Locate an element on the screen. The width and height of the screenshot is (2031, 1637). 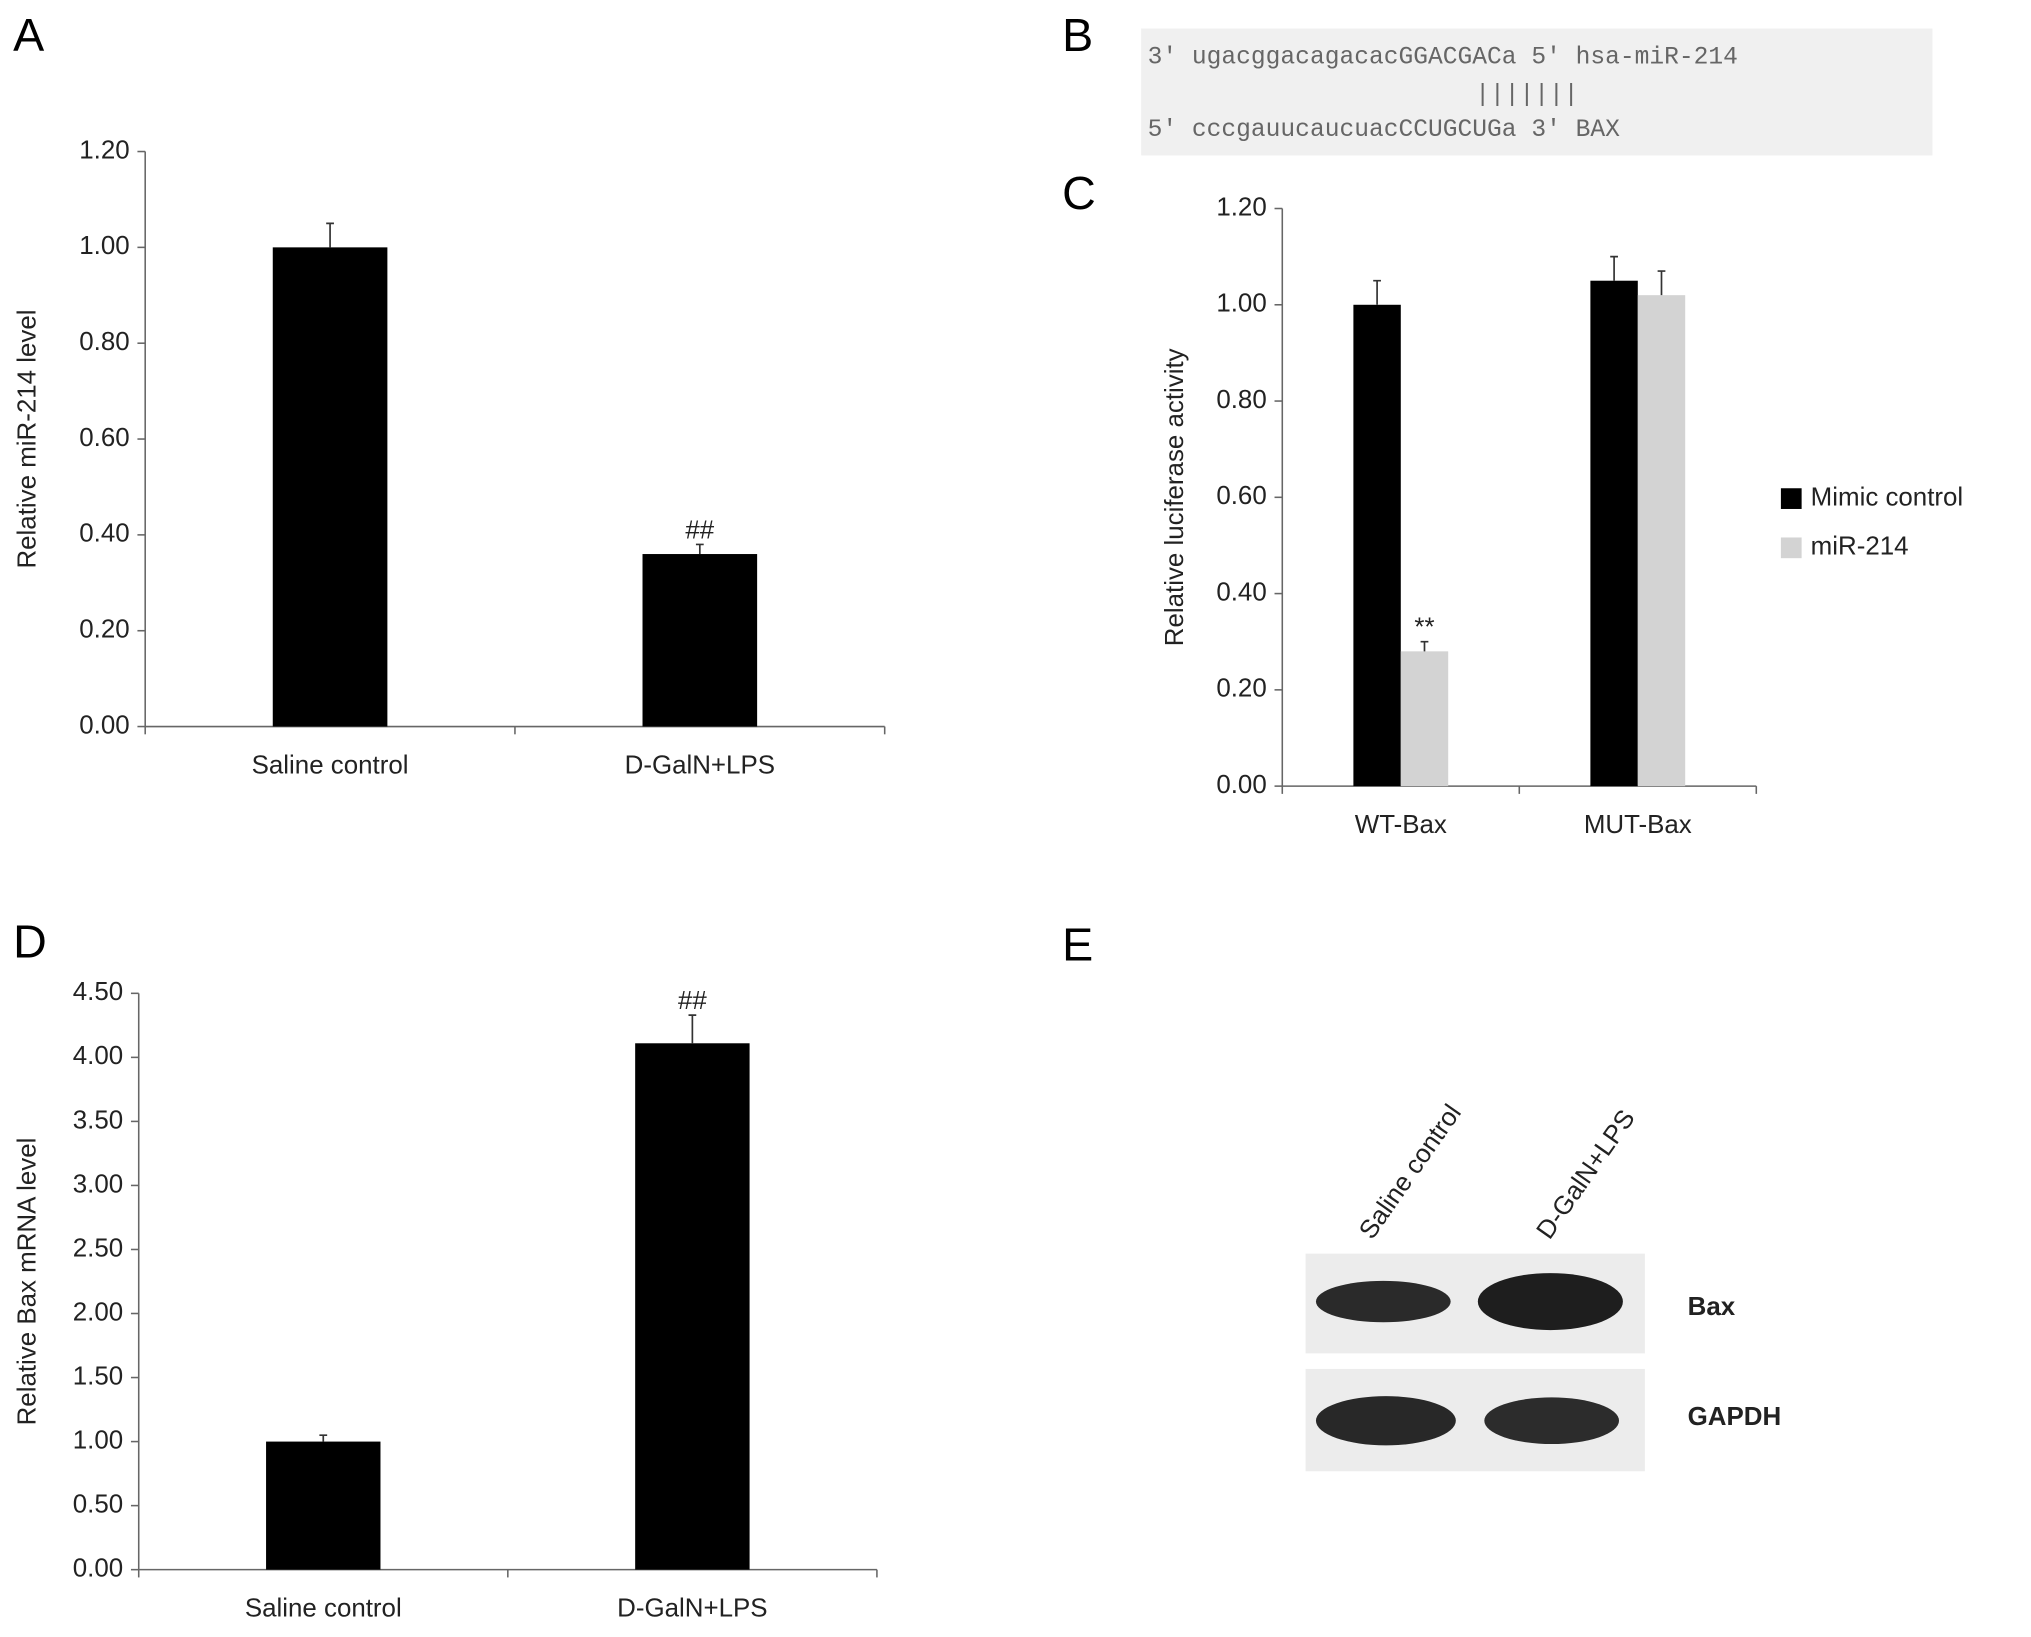
sequence-line: 5' cccgauucaucuacCCUGCUGa 3' BAX is located at coordinates (1384, 130).